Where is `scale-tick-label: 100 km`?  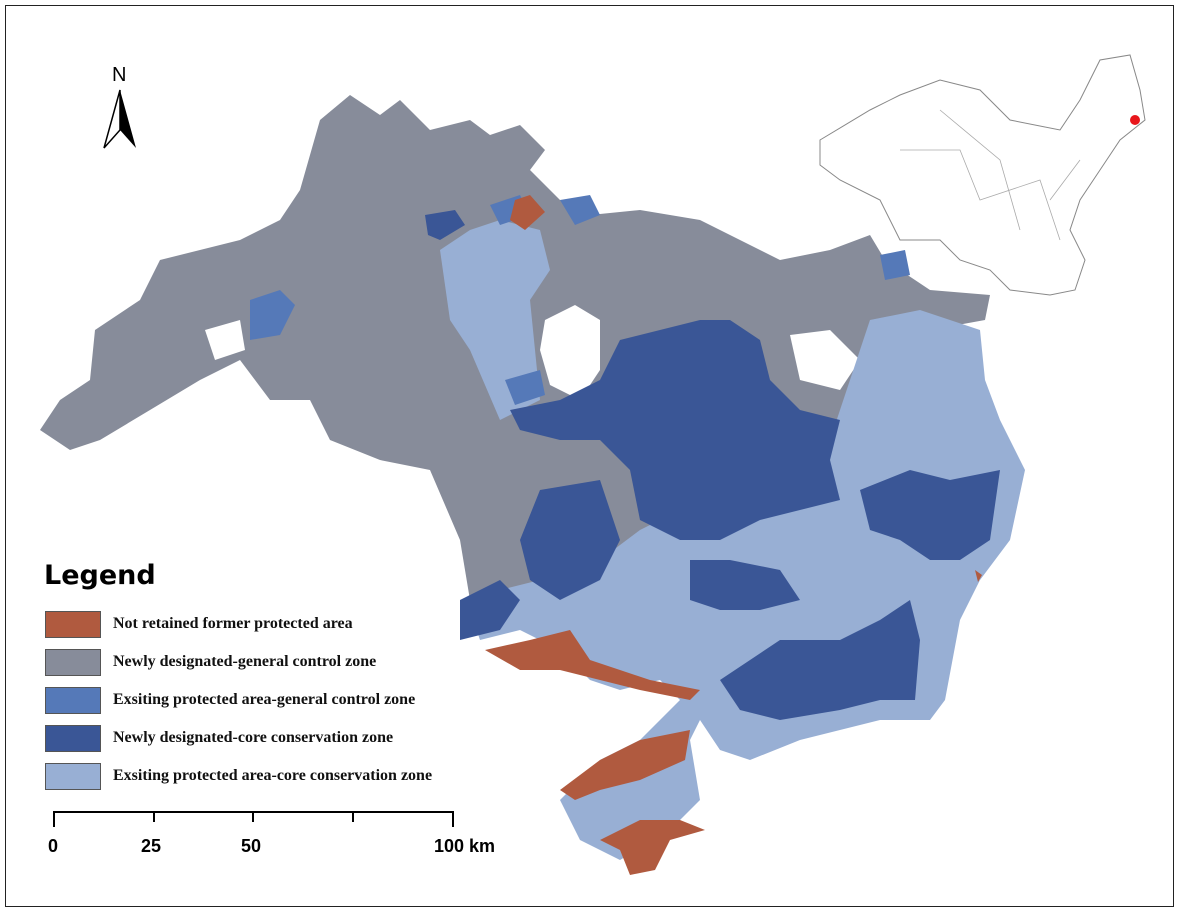
scale-tick-label: 100 km is located at coordinates (465, 846).